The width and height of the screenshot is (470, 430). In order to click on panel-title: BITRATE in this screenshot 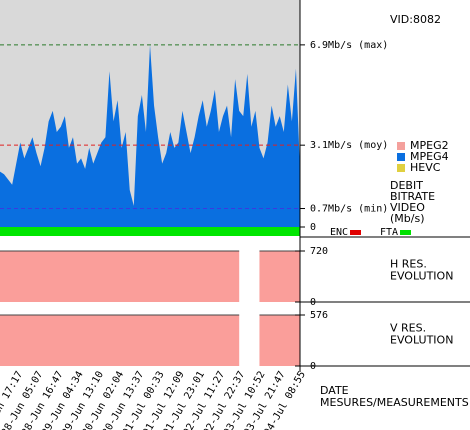, I will do `click(412, 196)`.